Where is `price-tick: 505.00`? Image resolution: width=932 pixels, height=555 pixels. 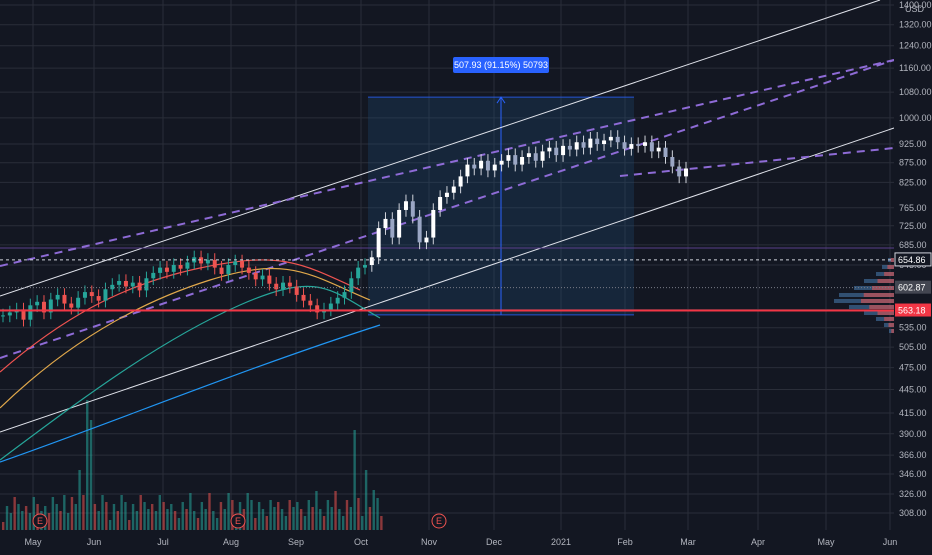 price-tick: 505.00 is located at coordinates (913, 347).